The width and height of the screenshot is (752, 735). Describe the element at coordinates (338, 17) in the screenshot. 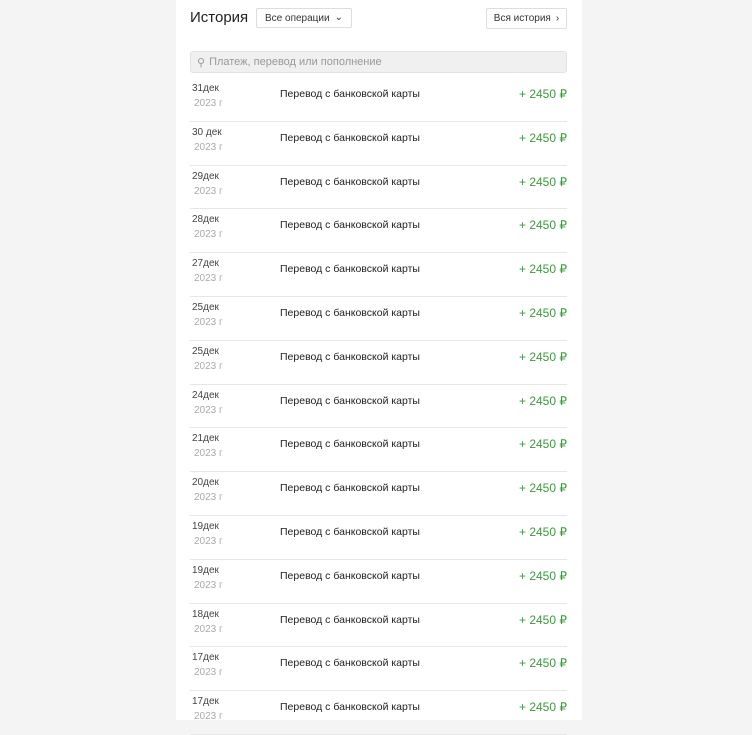

I see `chevron-down-icon: ⌄` at that location.